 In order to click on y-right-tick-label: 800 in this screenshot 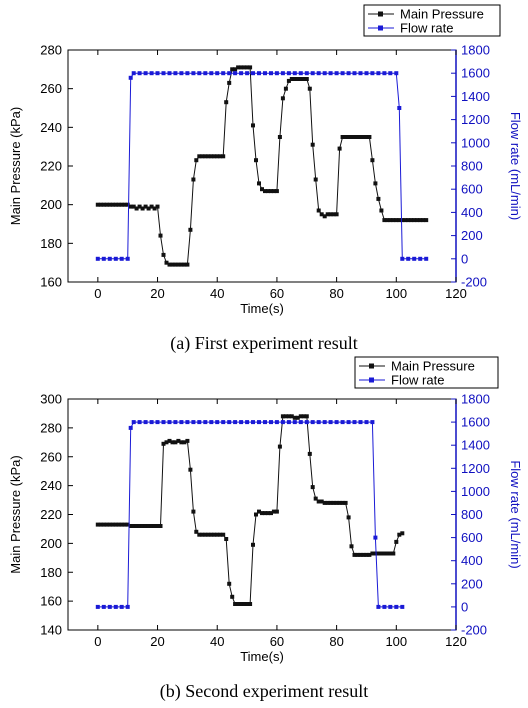, I will do `click(472, 166)`.